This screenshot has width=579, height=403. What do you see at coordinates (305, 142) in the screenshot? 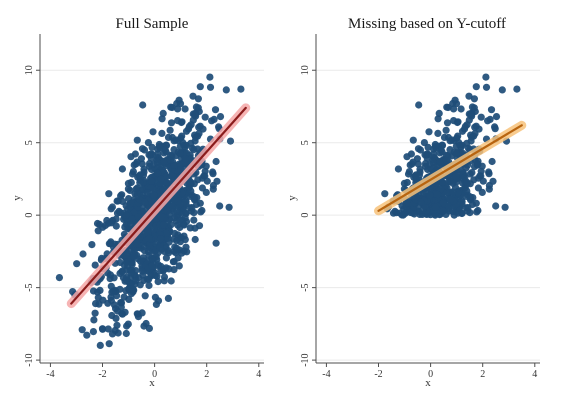
I see `y-tick-label: 5` at bounding box center [305, 142].